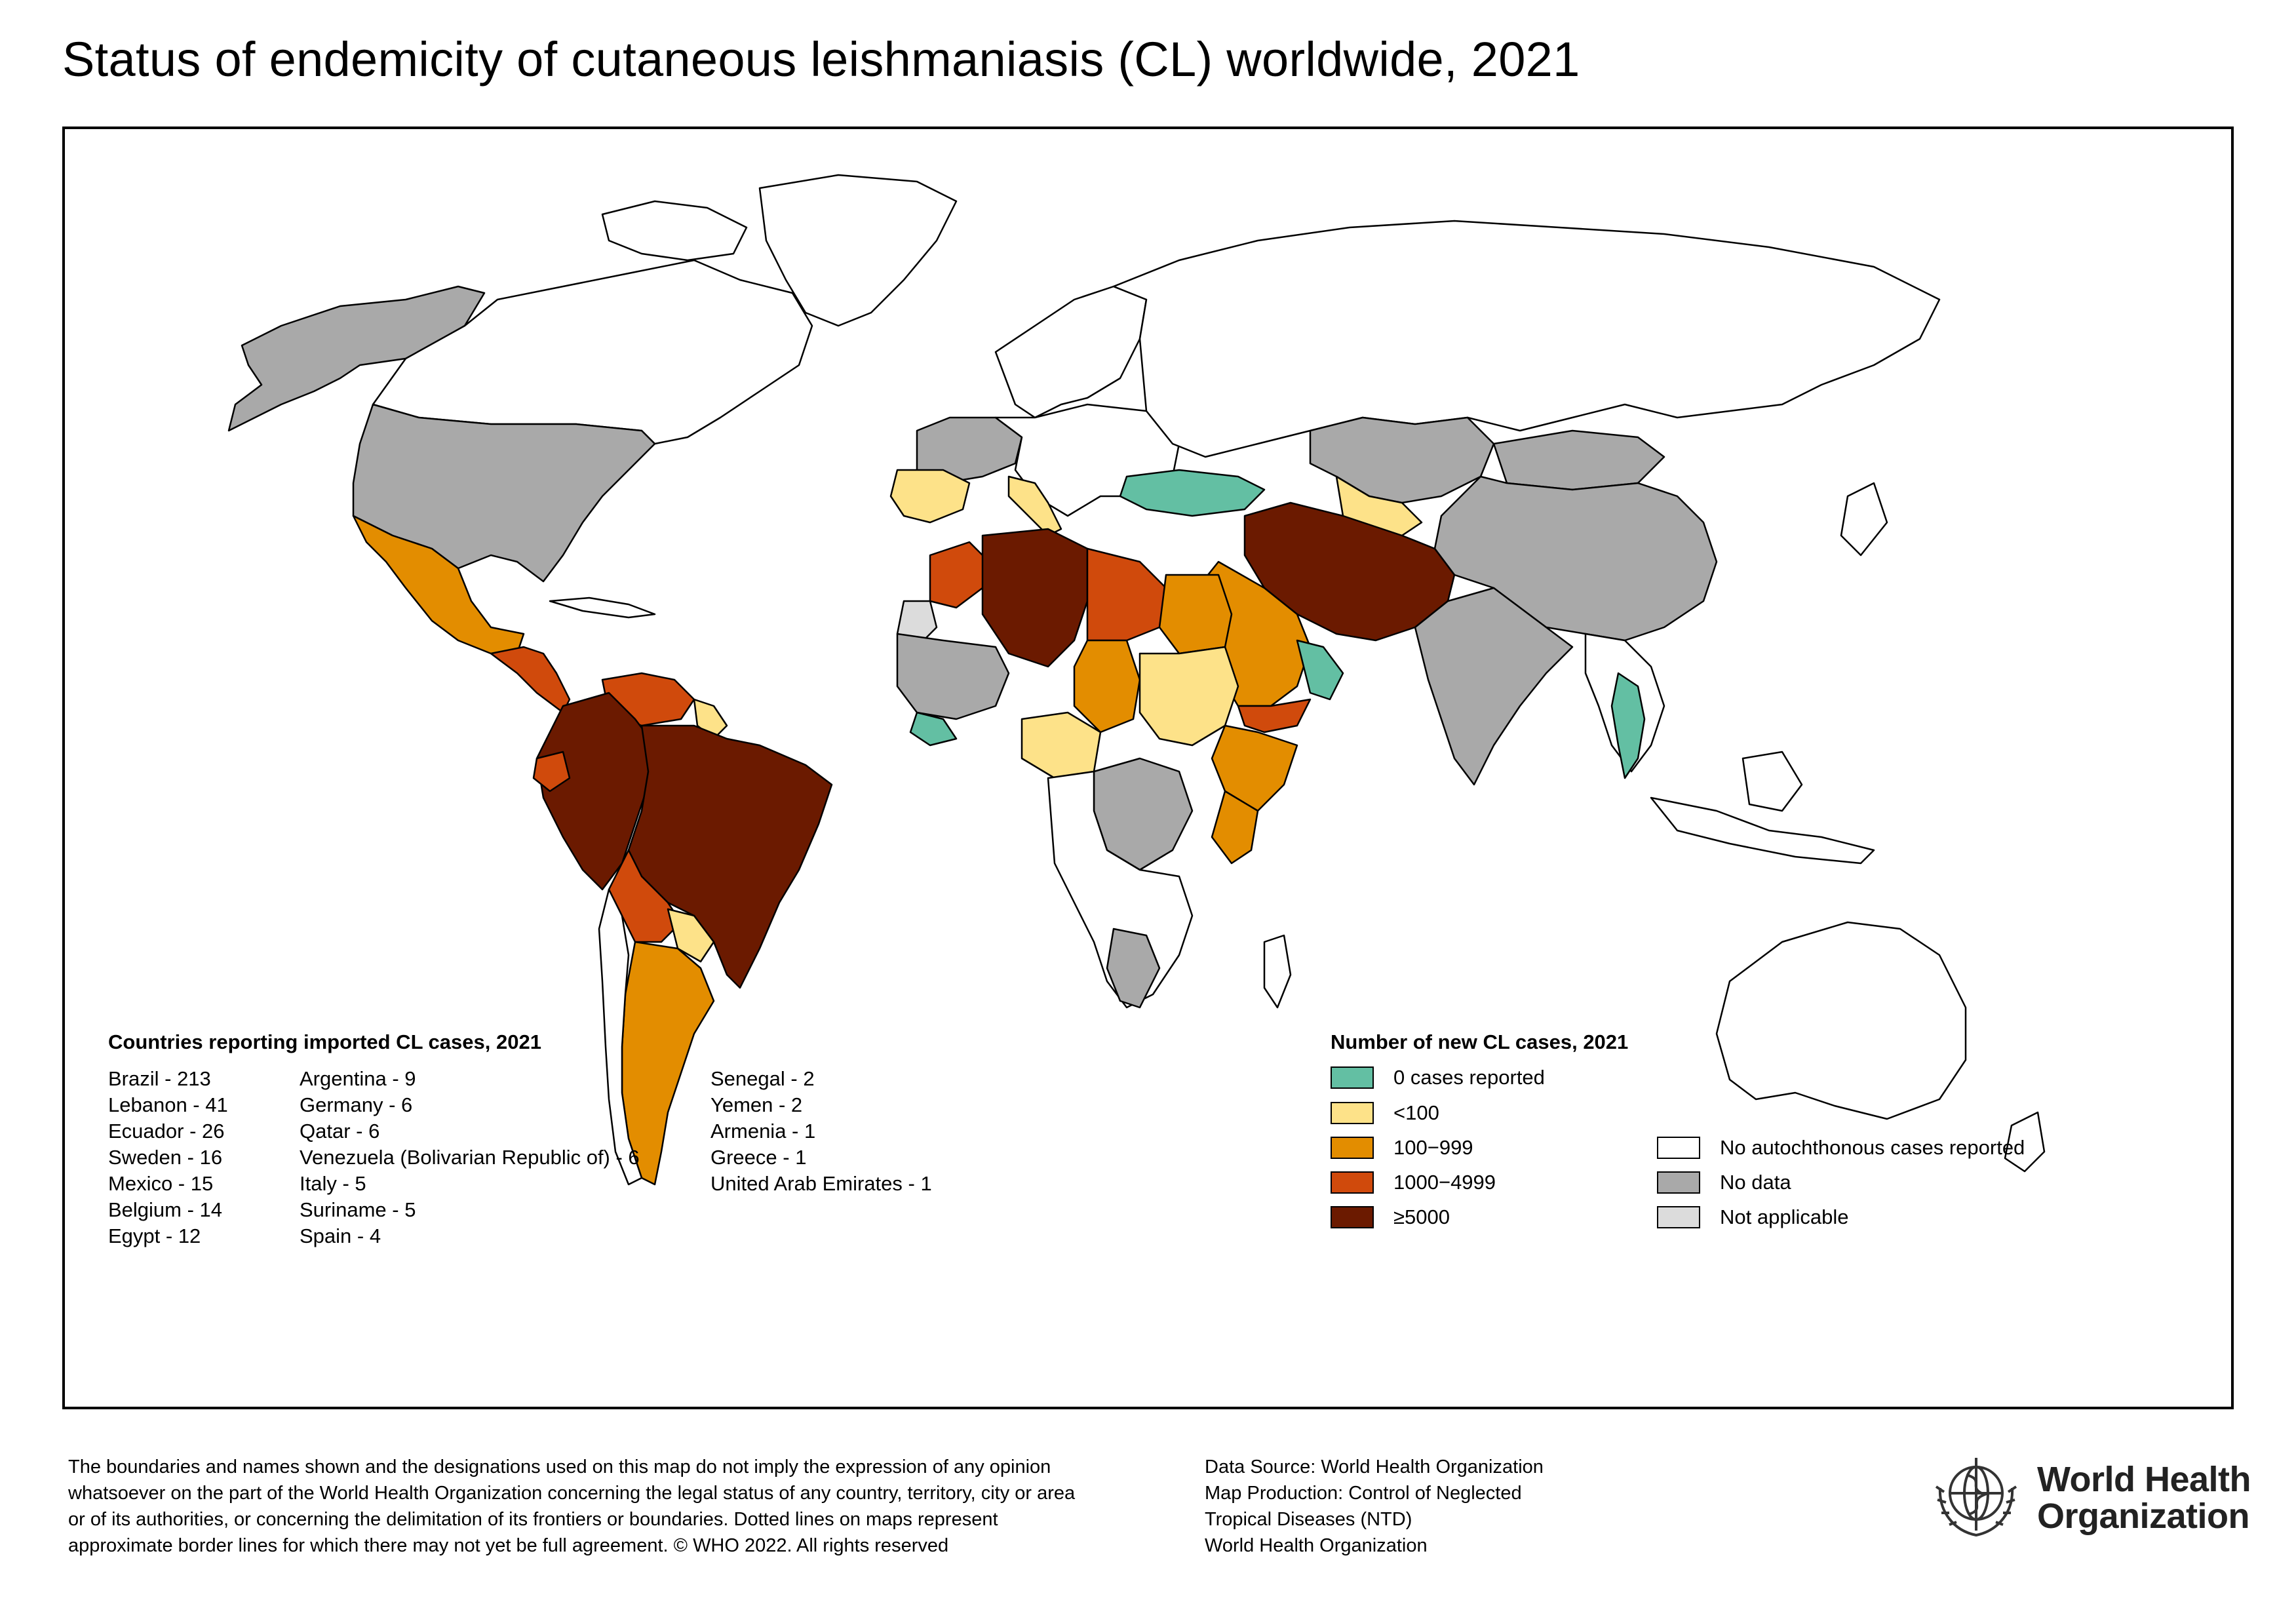 The image size is (2296, 1623). Describe the element at coordinates (530, 680) in the screenshot. I see `region-central-america` at that location.